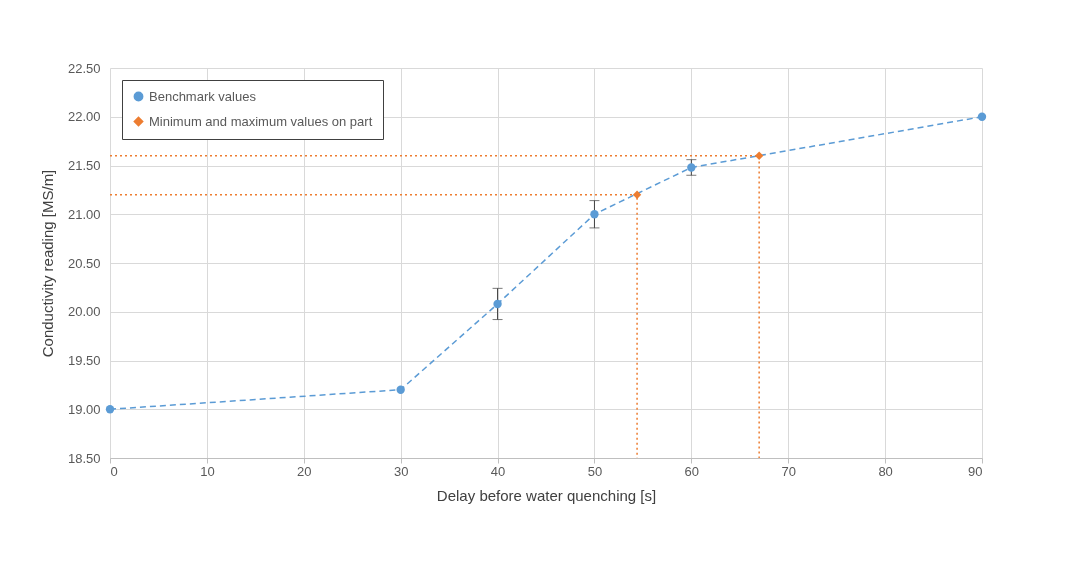 The height and width of the screenshot is (573, 1092). What do you see at coordinates (546, 495) in the screenshot?
I see `x-axis-title: Delay before water quenching [s]` at bounding box center [546, 495].